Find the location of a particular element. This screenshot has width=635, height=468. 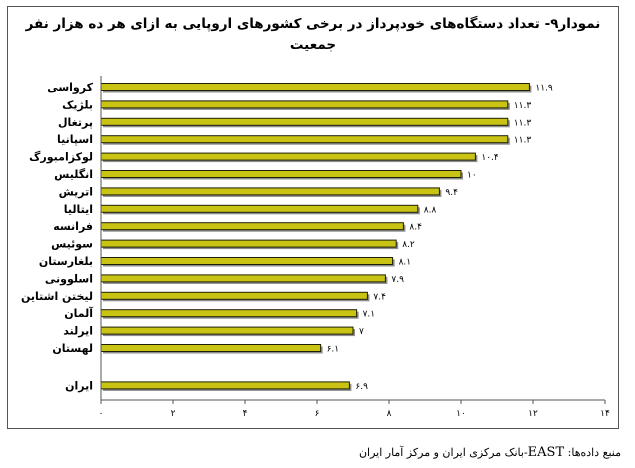

category-label: انگلیس is located at coordinates (73, 174).